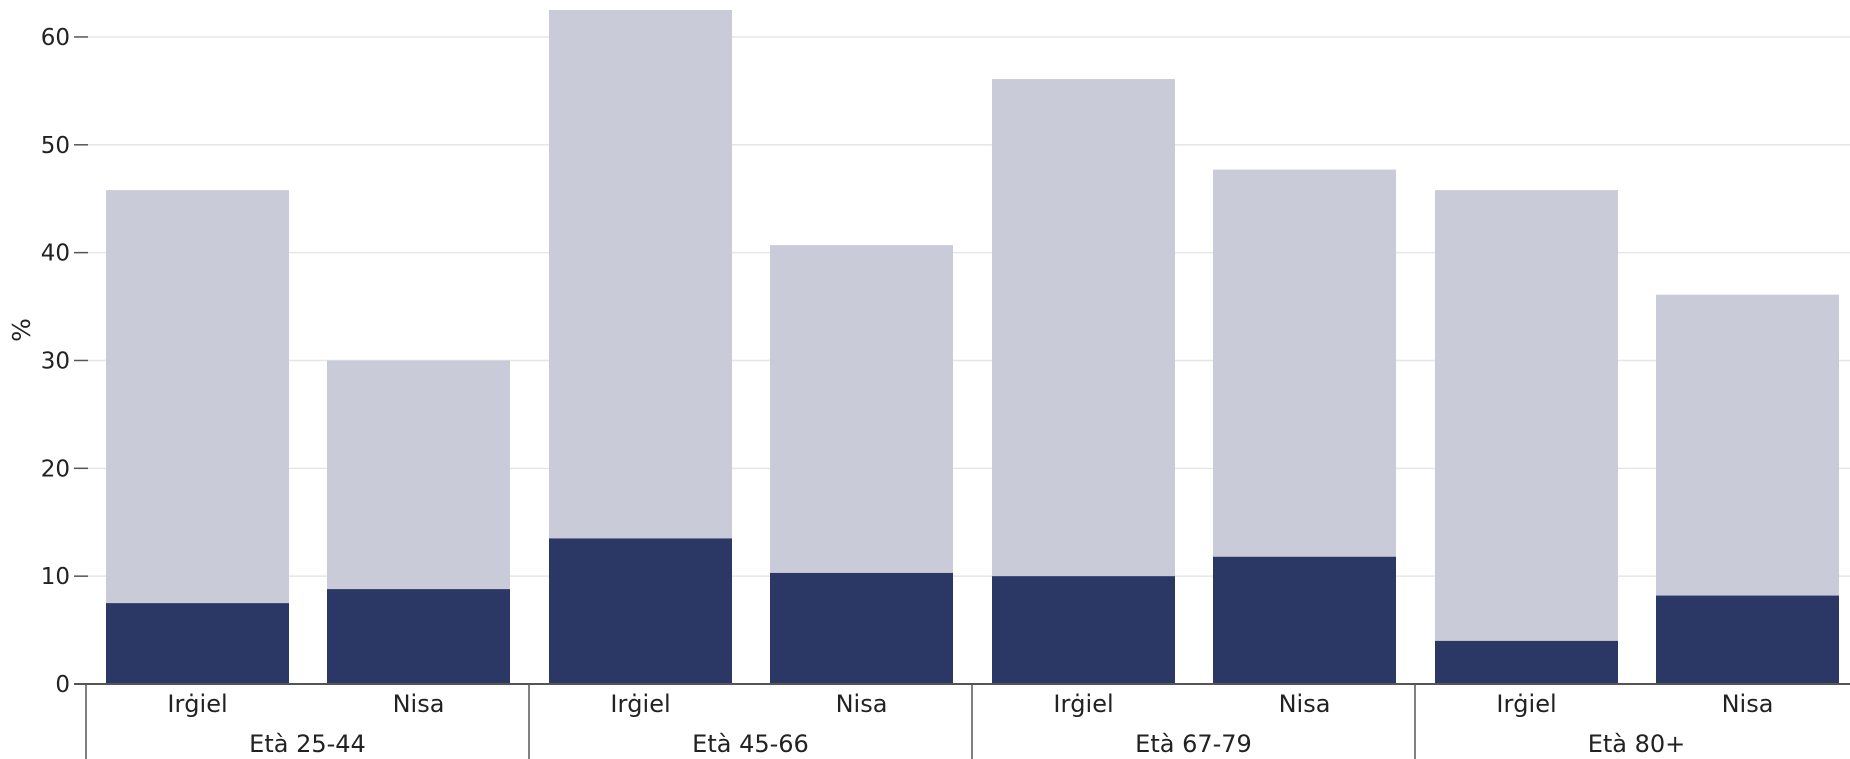  Describe the element at coordinates (1637, 744) in the screenshot. I see `group-label: Età 80+` at that location.